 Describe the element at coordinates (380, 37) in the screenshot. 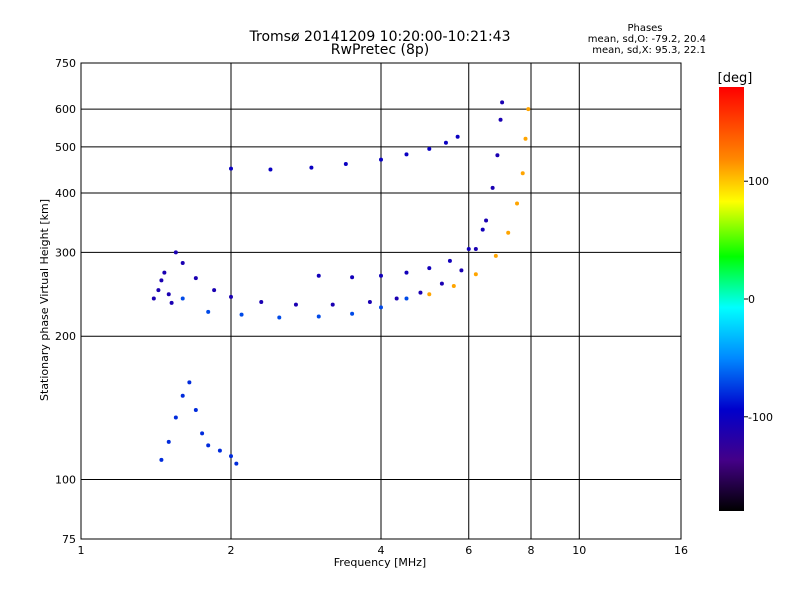

I see `chart-title: Tromsø 20141209 10:20:00-10:21:43` at that location.